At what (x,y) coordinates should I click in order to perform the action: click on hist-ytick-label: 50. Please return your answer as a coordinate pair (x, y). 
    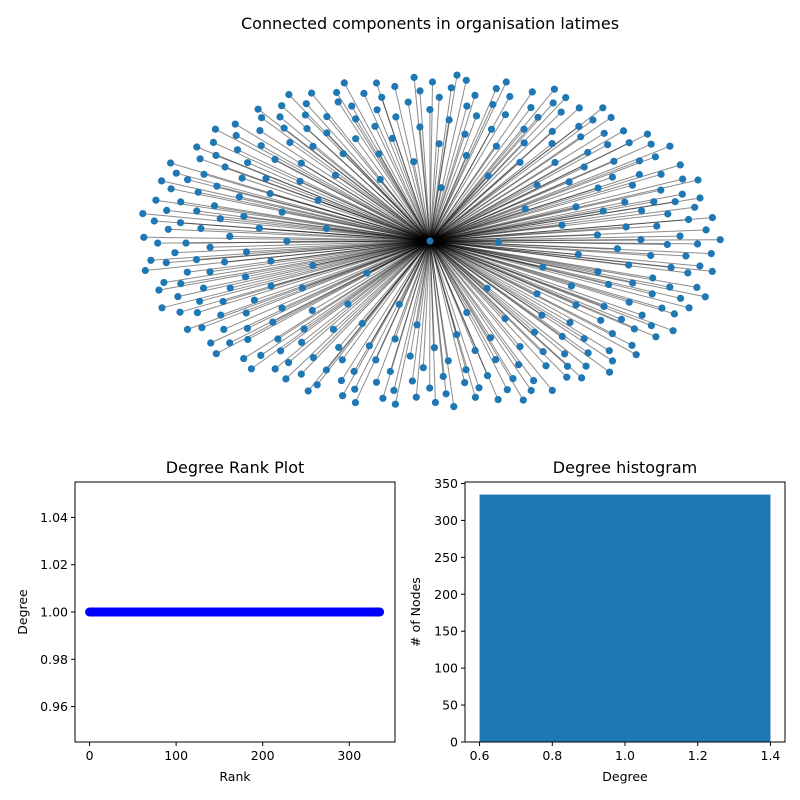
    Looking at the image, I should click on (450, 705).